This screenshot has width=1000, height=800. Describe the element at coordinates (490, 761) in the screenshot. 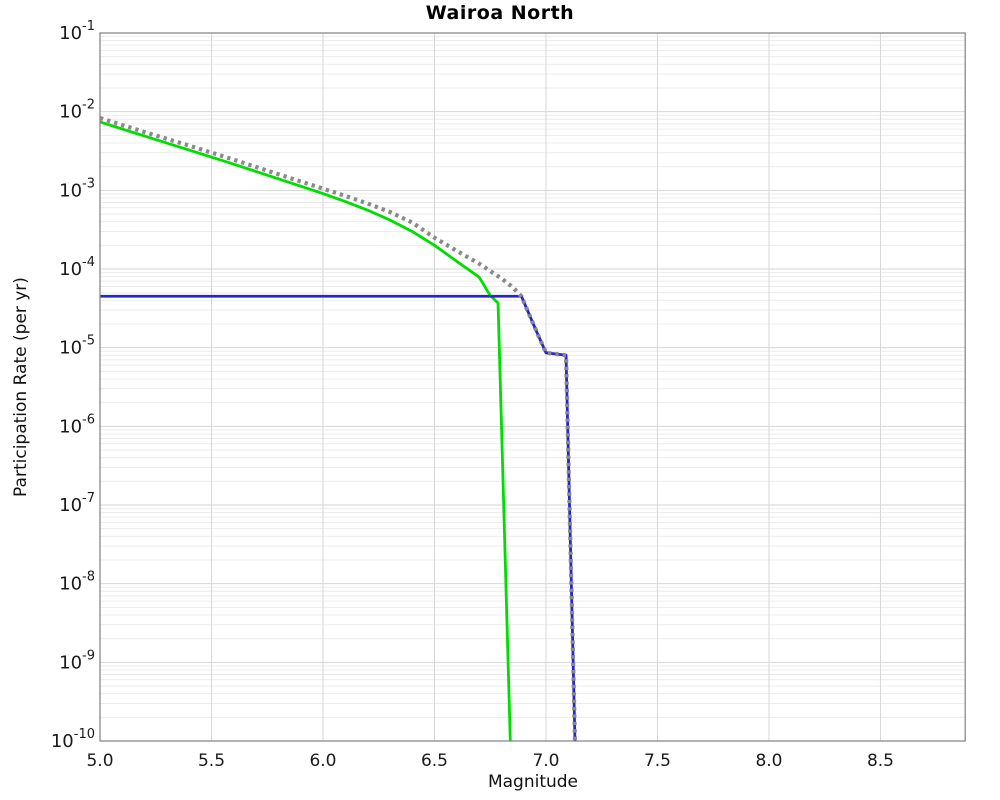

I see `x-tick-labels: 5.0 5.5 6.0 6.5 7.0 7.5 8.0 8.5` at that location.